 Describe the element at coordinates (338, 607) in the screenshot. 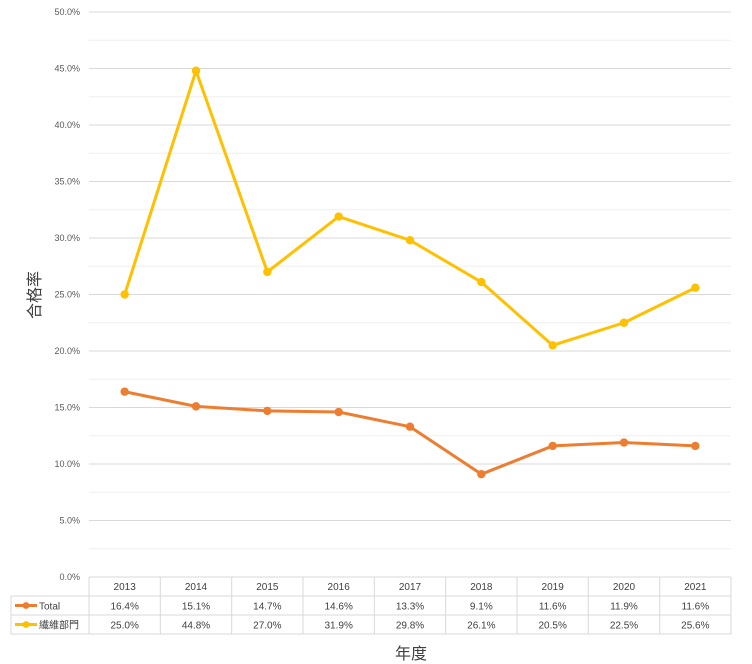

I see `data-label: 14.6%` at that location.